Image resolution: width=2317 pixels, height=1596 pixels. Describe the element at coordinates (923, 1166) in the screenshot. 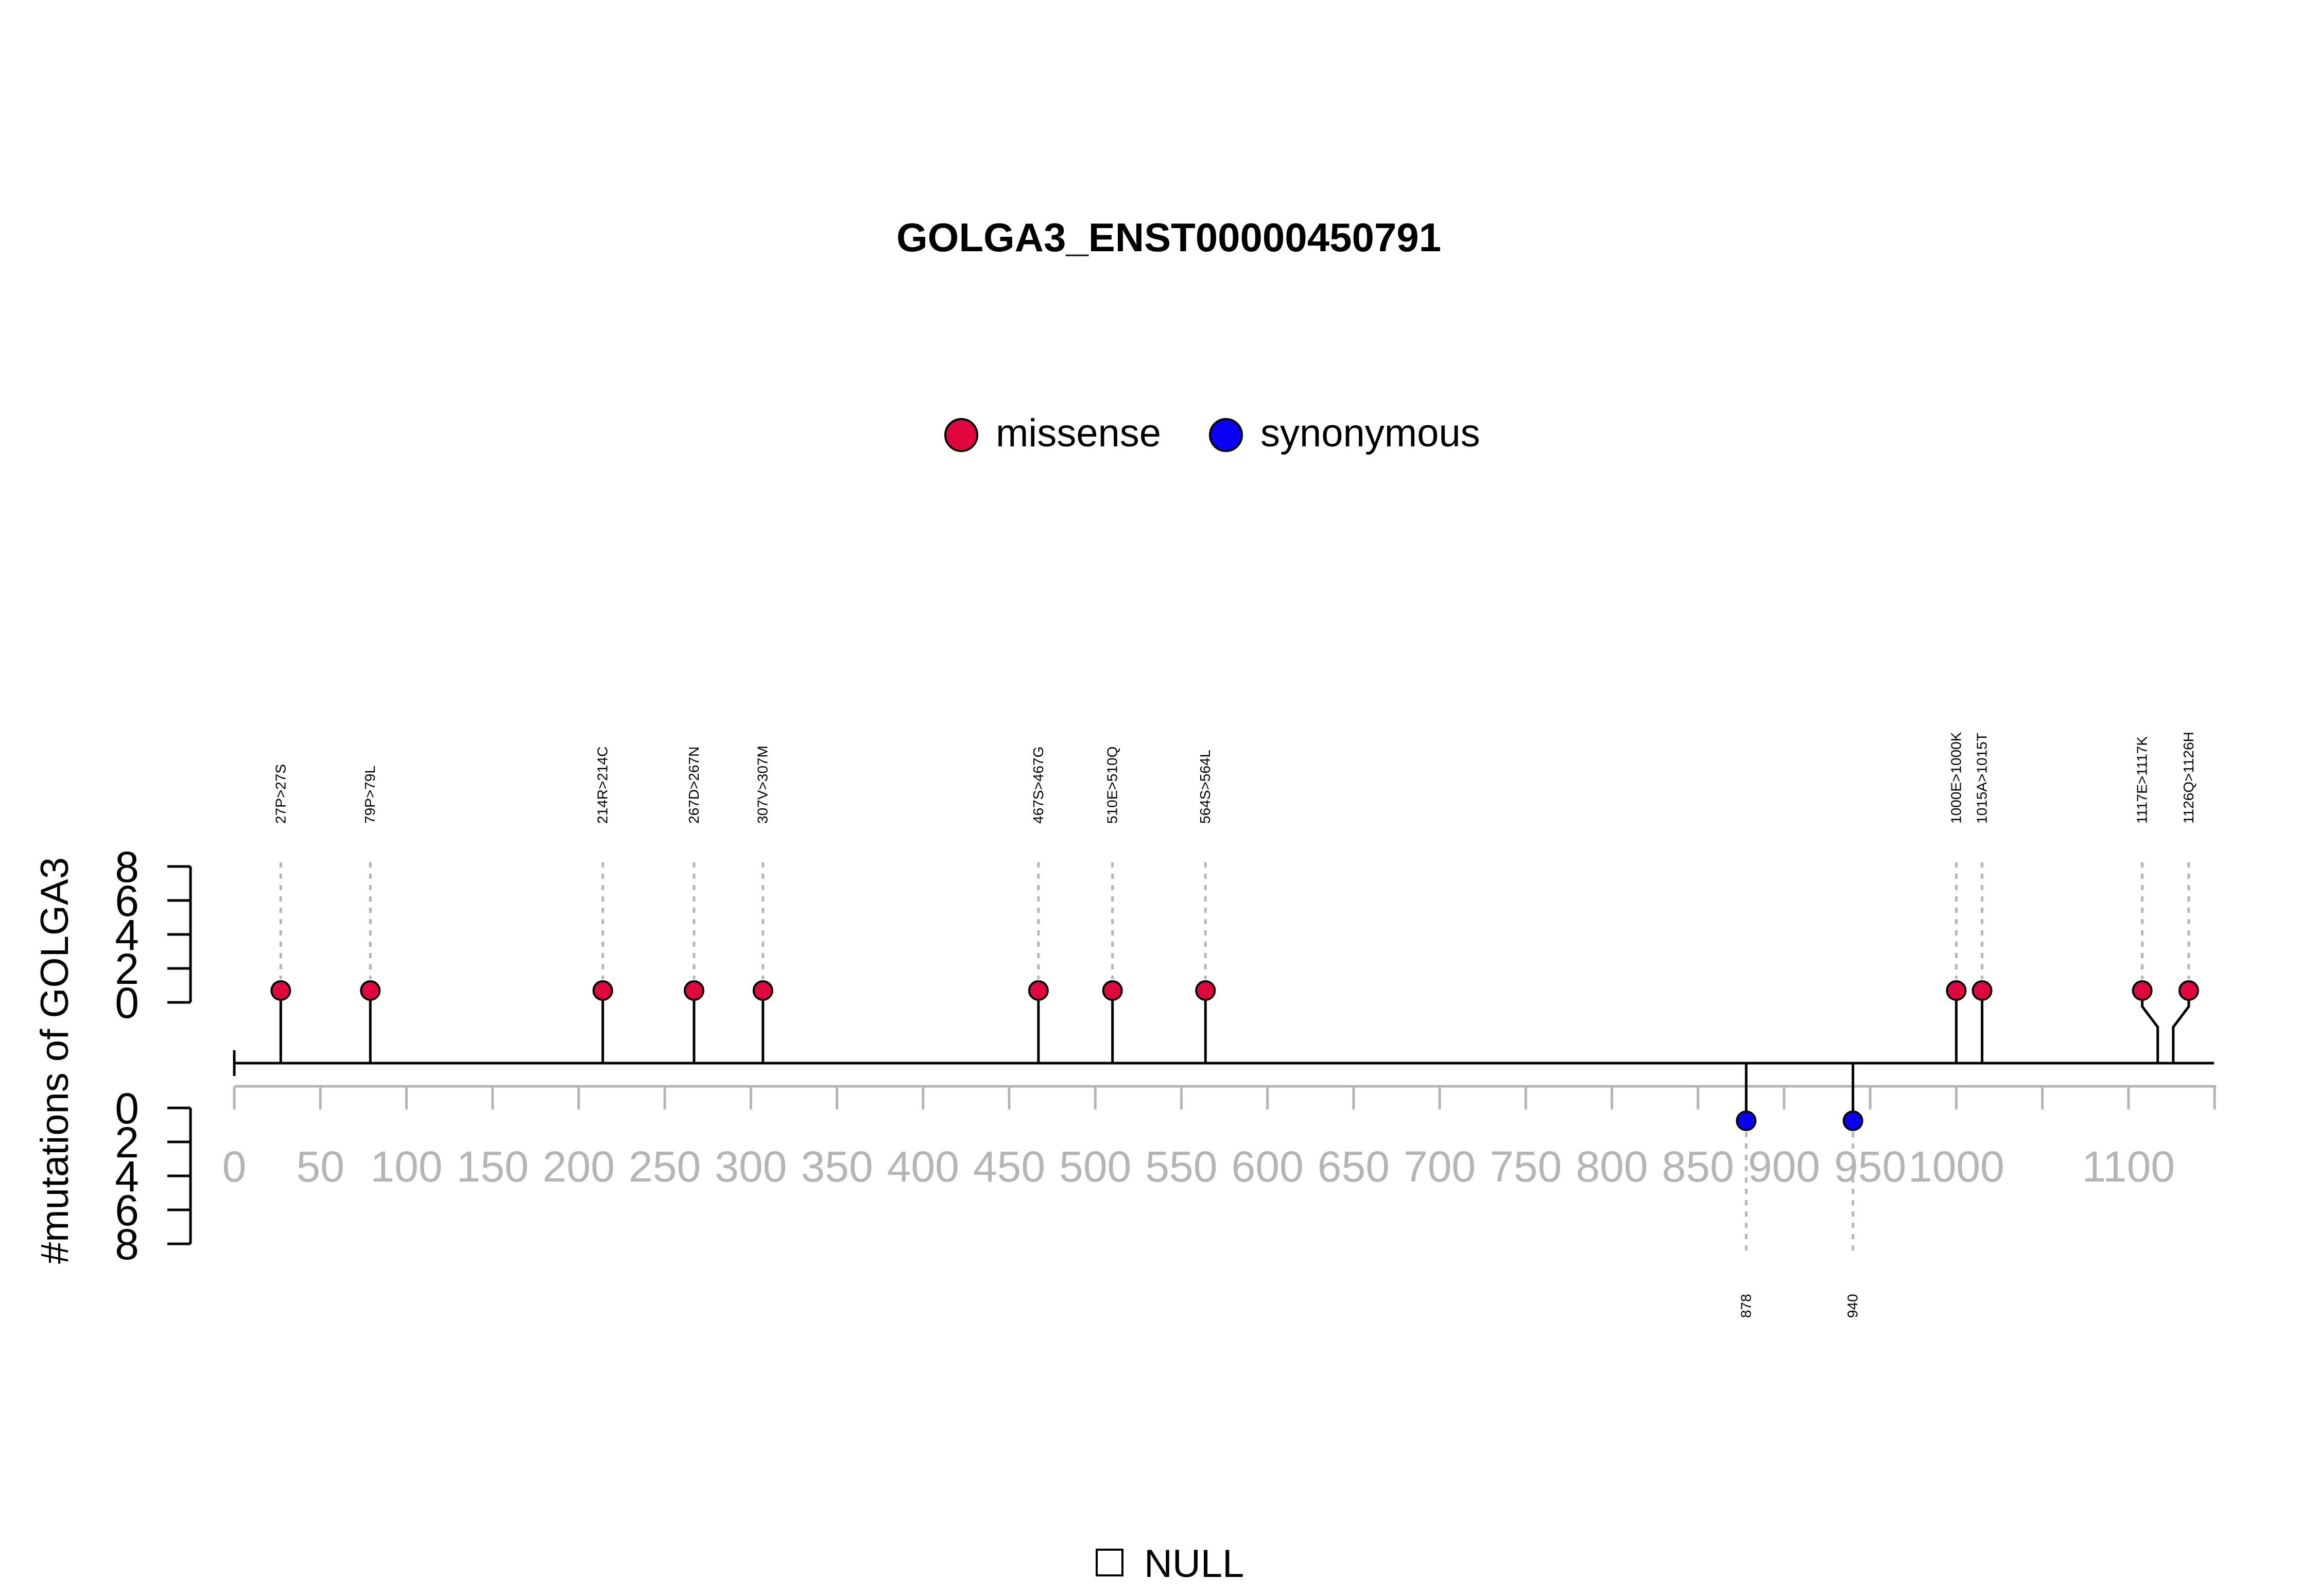

I see `x-tick-label: 400` at that location.